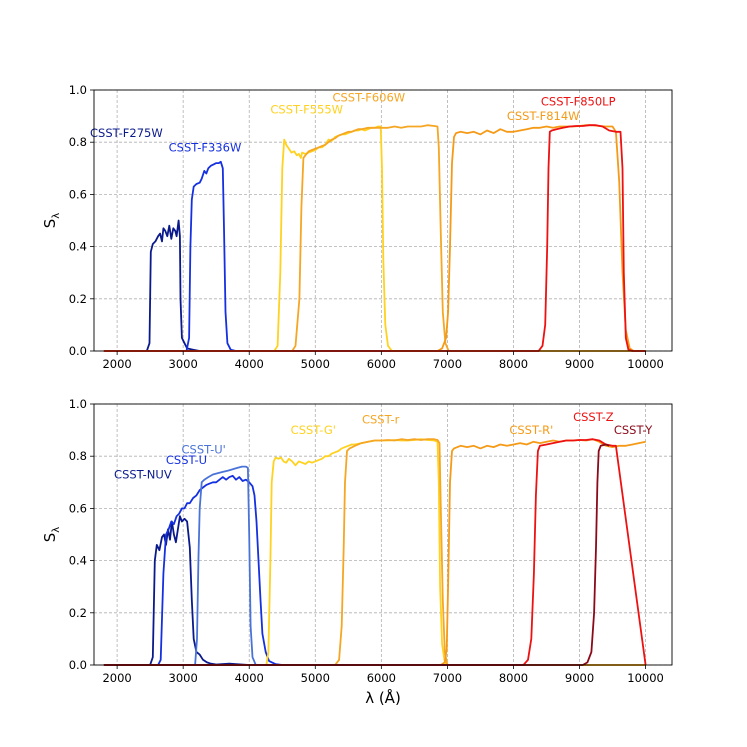 The image size is (747, 747). I want to click on top-x-tick-label: 10000, so click(645, 364).